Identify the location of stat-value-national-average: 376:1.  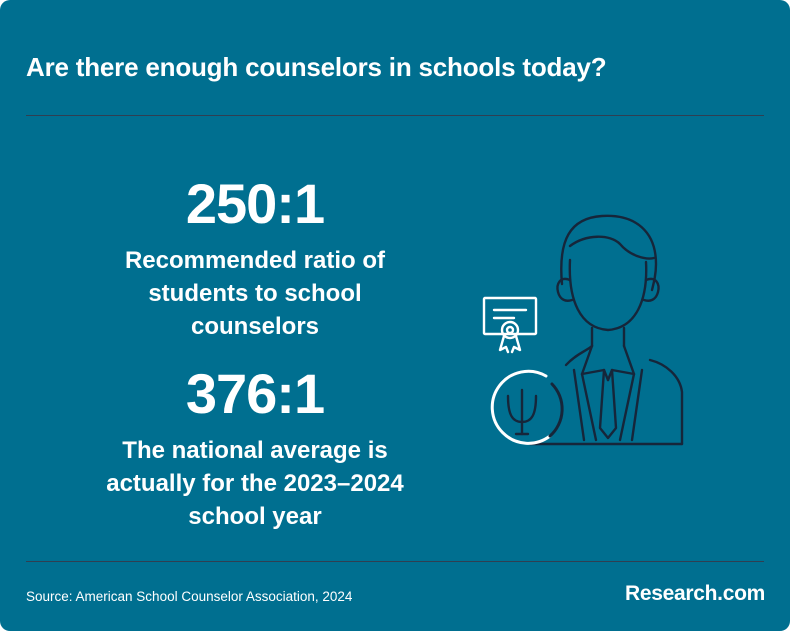
(255, 393).